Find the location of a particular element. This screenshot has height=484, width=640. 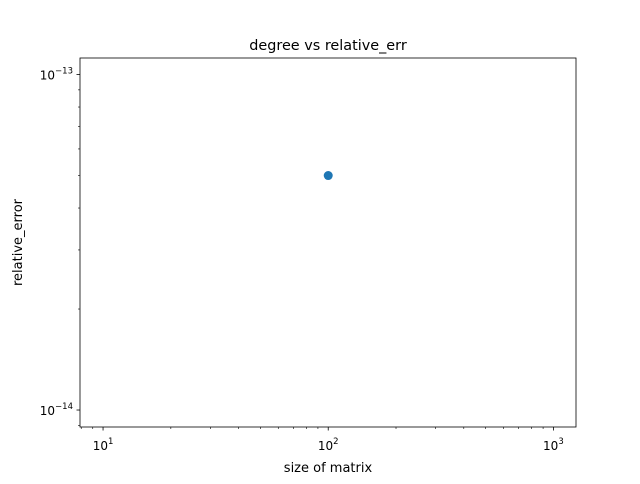

y-axis-label: relative_error is located at coordinates (18, 242).